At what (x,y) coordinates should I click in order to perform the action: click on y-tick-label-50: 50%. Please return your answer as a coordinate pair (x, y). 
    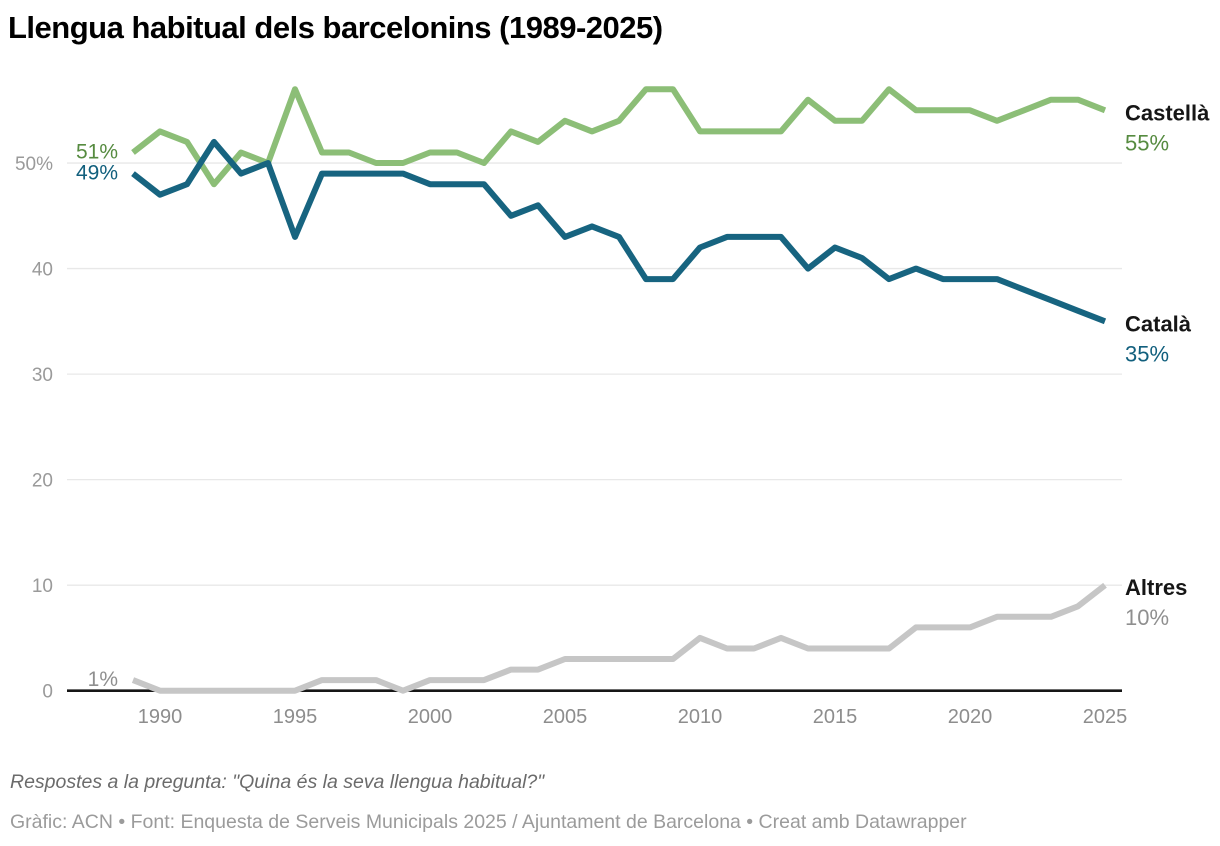
    Looking at the image, I should click on (34, 164).